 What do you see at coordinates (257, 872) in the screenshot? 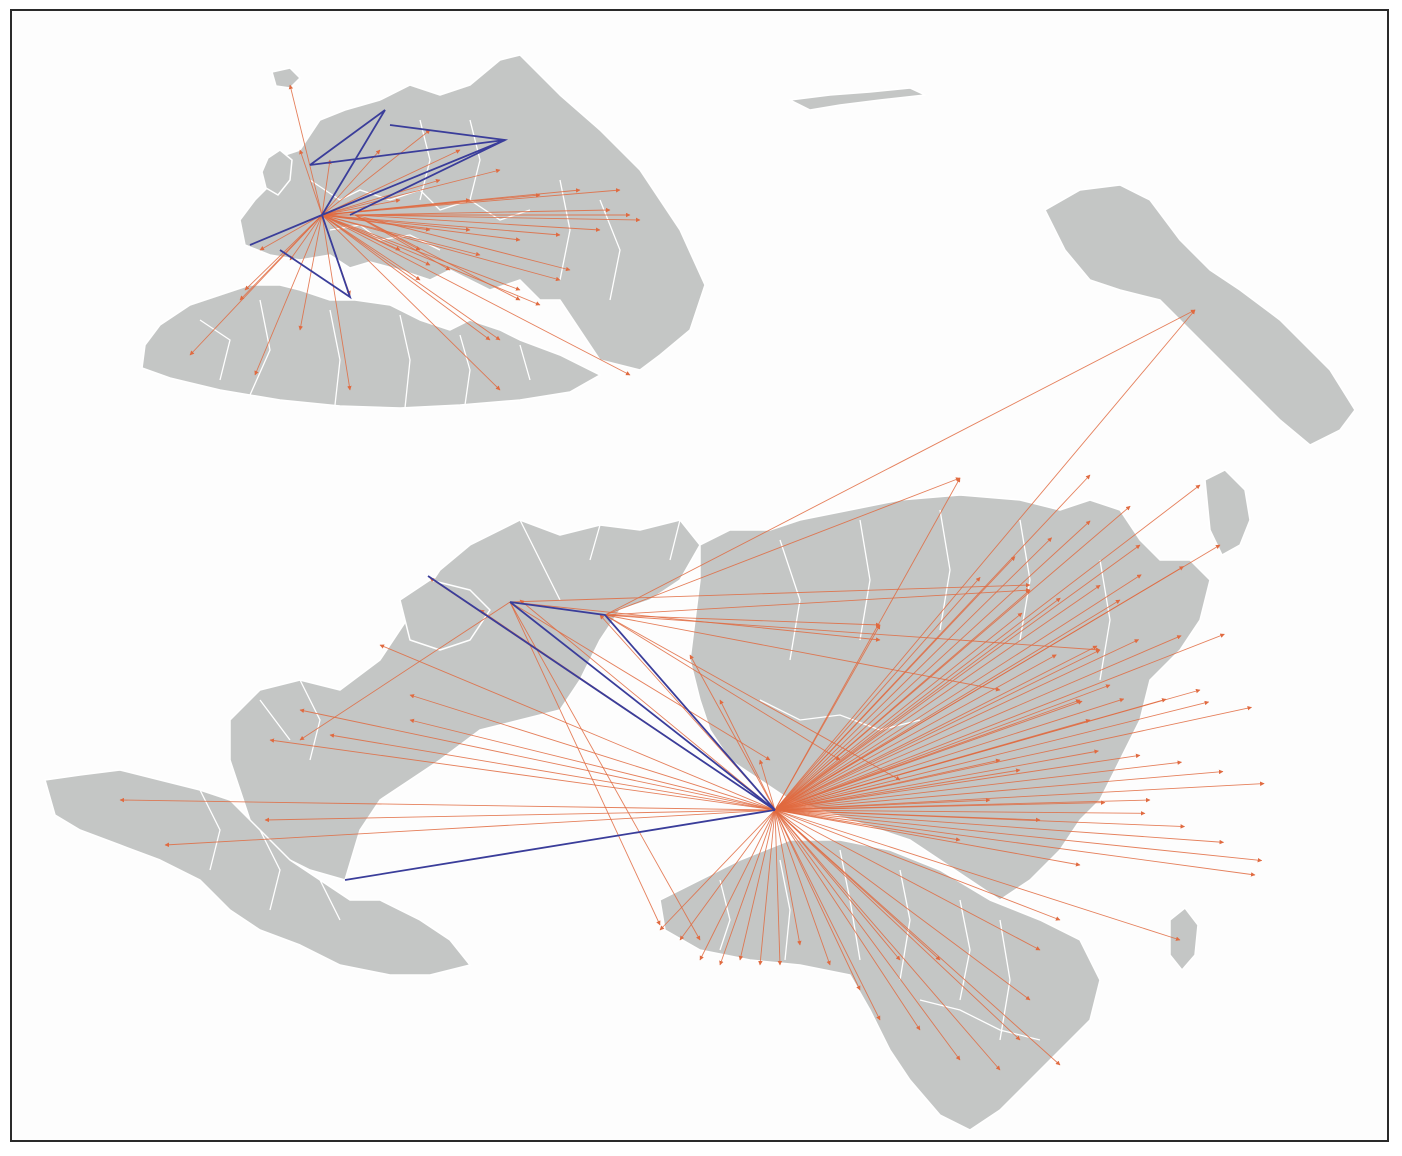
I see `landmass-south-america` at bounding box center [257, 872].